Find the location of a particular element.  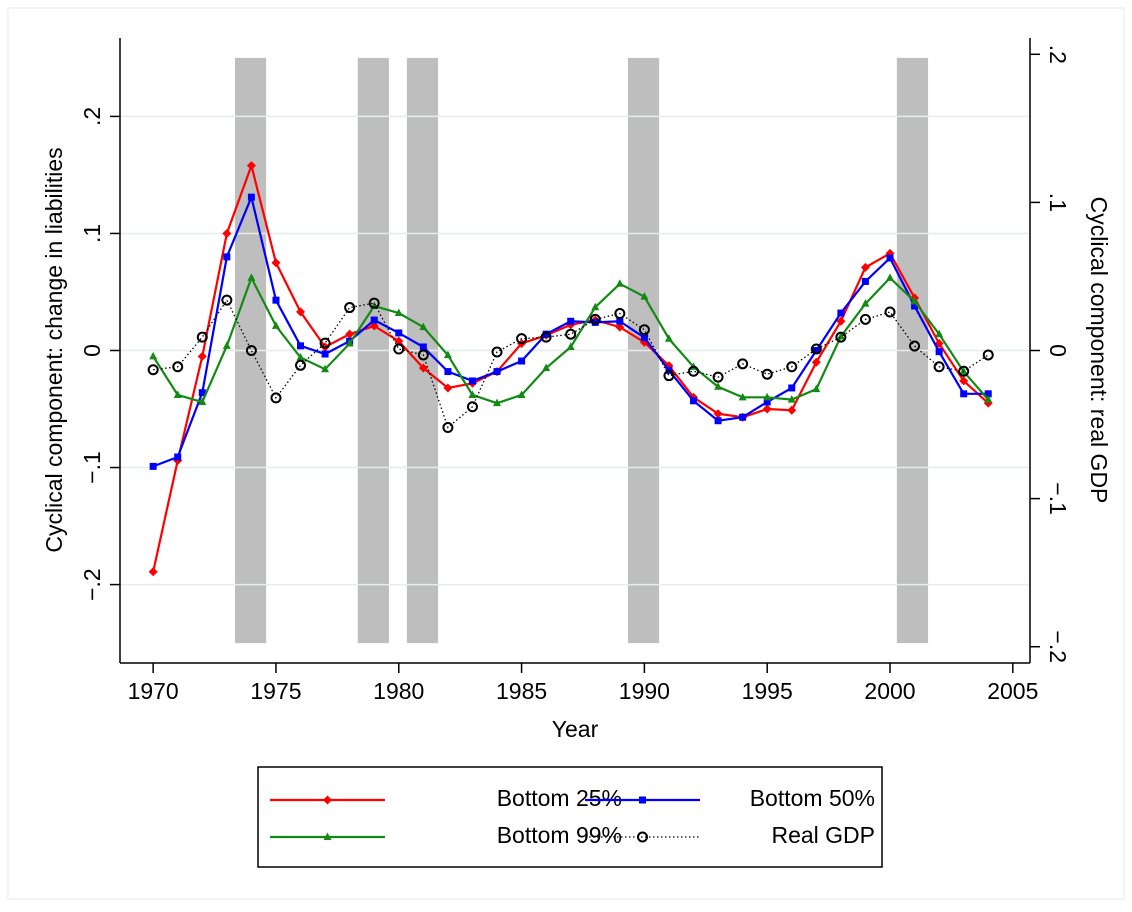

y2-axis-title: Cyclical component: real GDP is located at coordinates (1099, 350).